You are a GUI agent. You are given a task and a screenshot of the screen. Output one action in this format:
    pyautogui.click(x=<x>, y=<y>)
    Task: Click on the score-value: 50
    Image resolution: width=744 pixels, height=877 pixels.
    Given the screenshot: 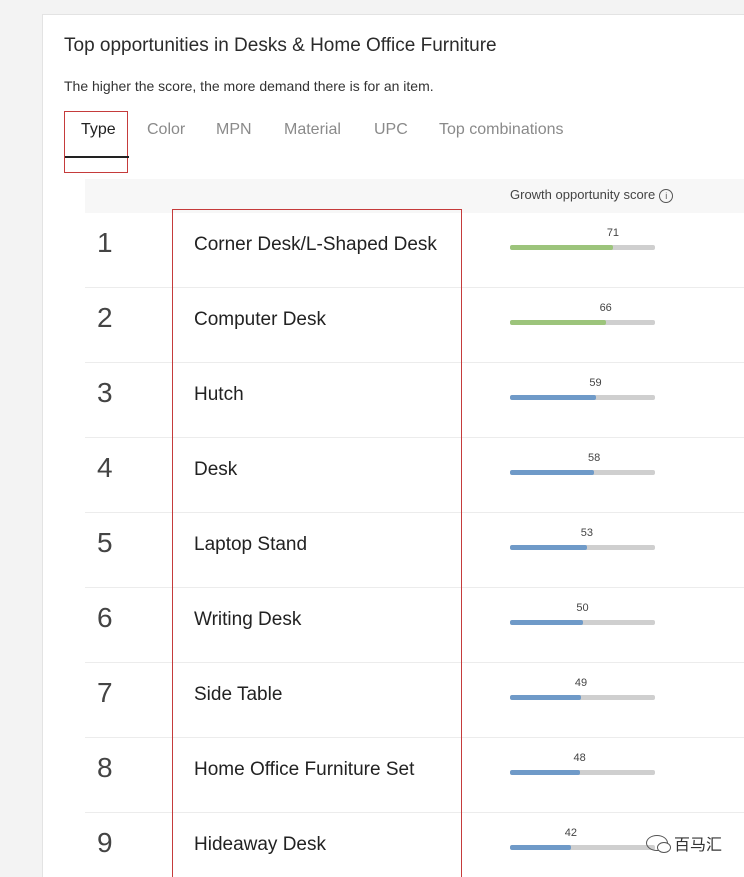 What is the action you would take?
    pyautogui.click(x=582, y=608)
    